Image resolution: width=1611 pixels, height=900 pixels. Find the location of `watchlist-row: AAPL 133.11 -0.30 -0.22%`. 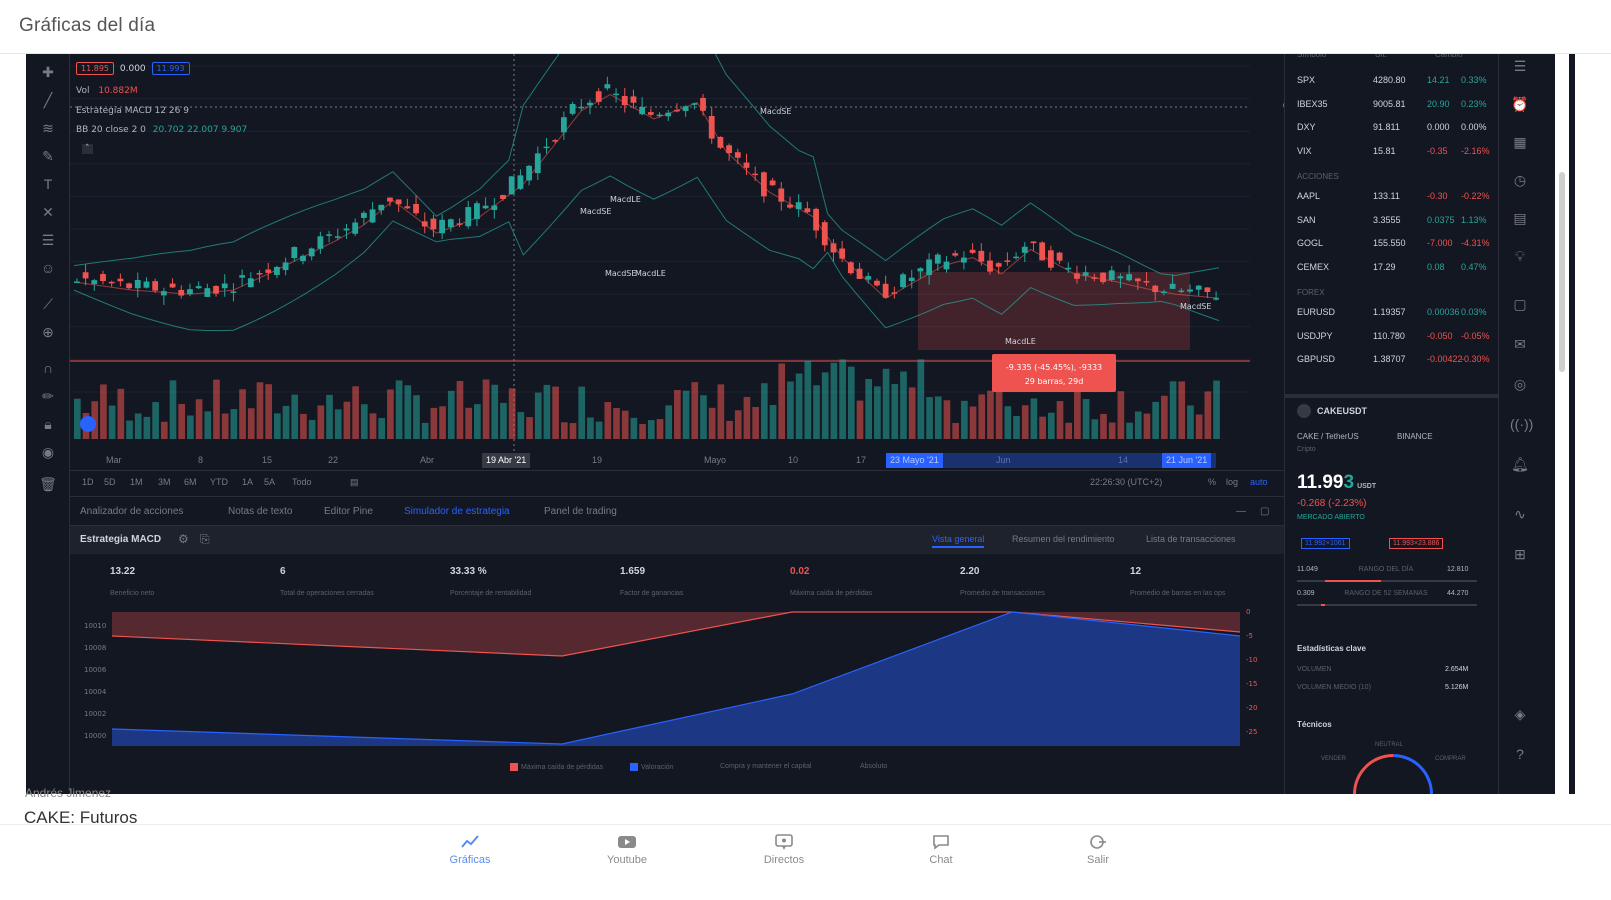

watchlist-row: AAPL 133.11 -0.30 -0.22% is located at coordinates (1395, 197).